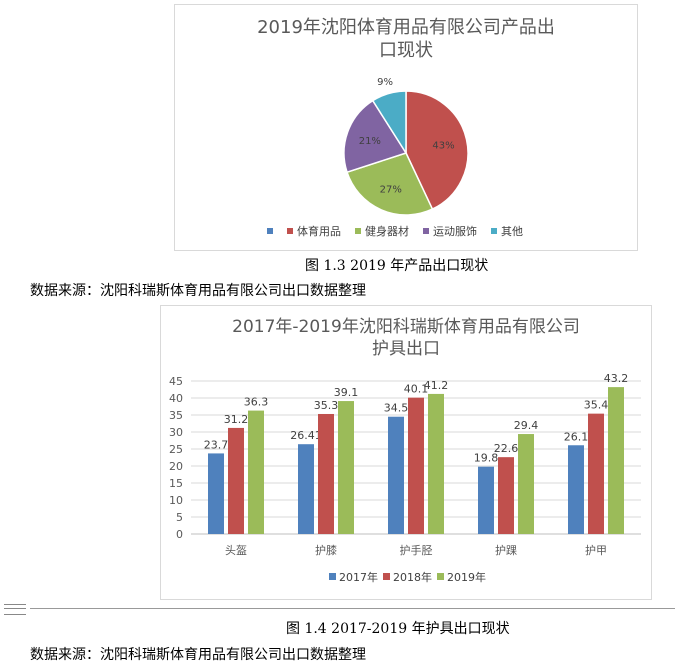  Describe the element at coordinates (406, 50) in the screenshot. I see `pie-title-line-2: 口现状` at that location.